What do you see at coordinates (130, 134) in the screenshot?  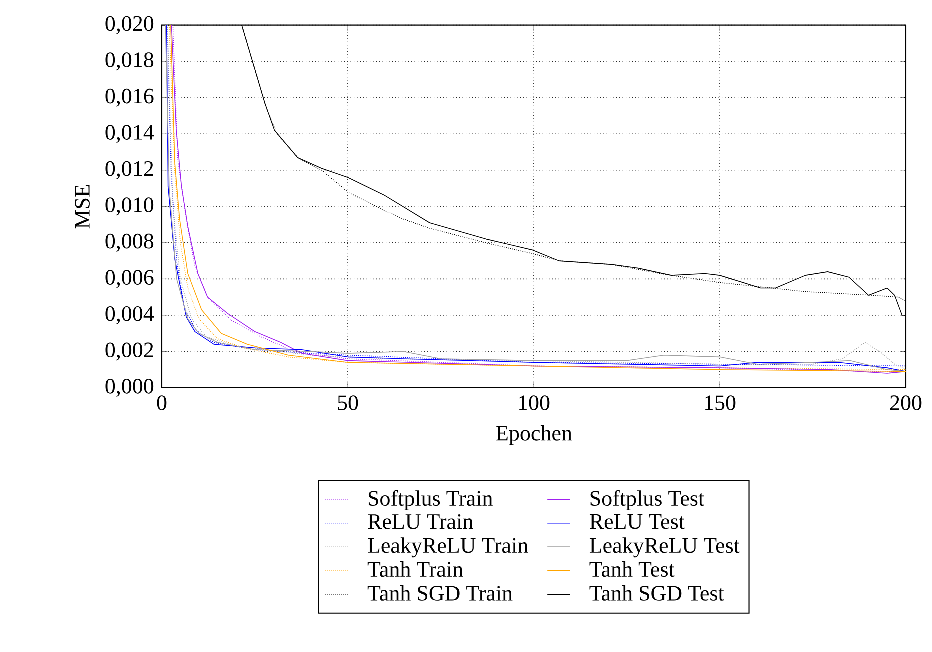 I see `y-tick-label: 0,014` at bounding box center [130, 134].